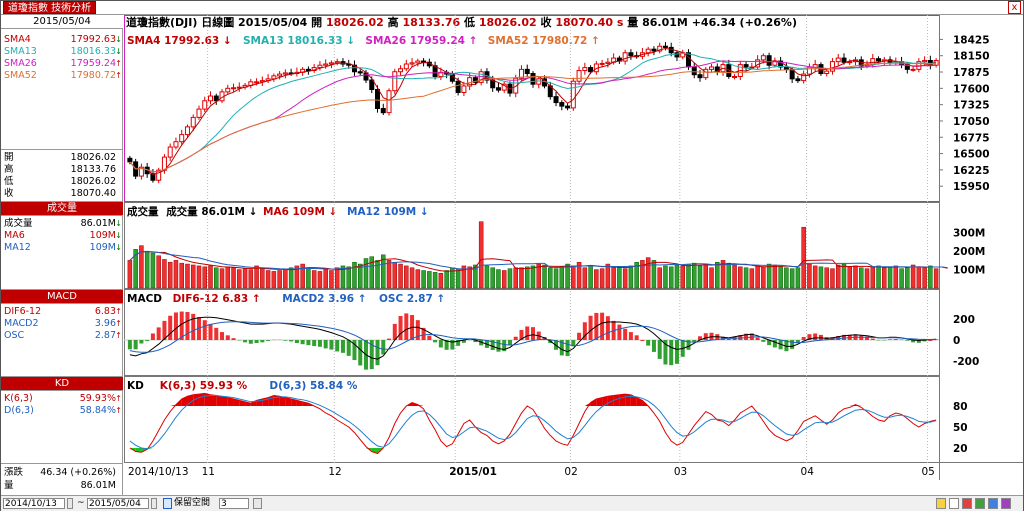 This screenshot has width=1024, height=511. I want to click on bottom-toolbar: 2014/10/13 ~ 2015/05/04 保留空間 3, so click(512, 503).